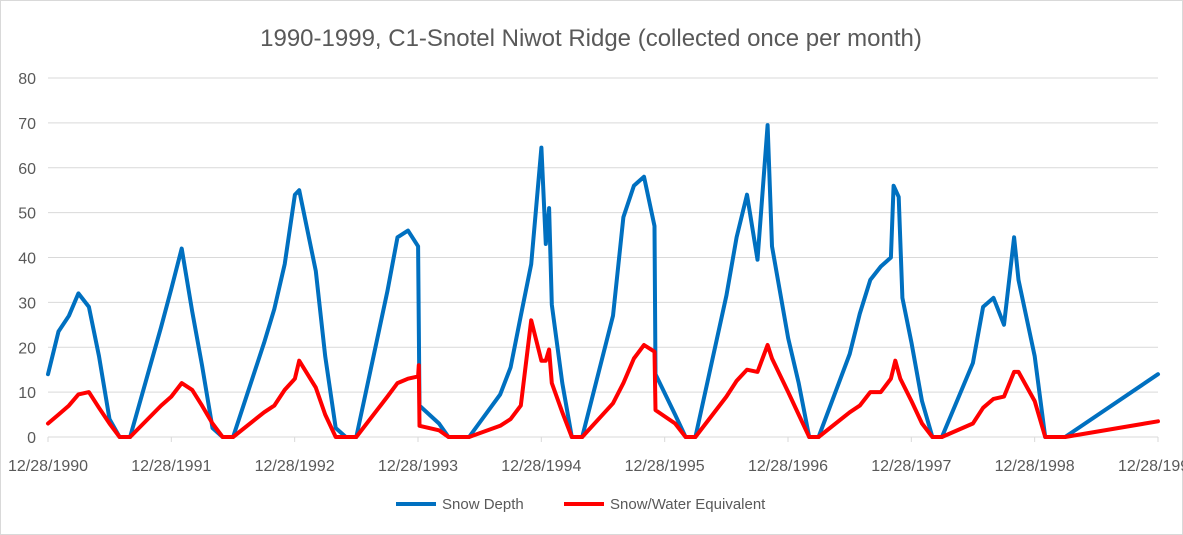  I want to click on y-tick-label: 50, so click(27, 214).